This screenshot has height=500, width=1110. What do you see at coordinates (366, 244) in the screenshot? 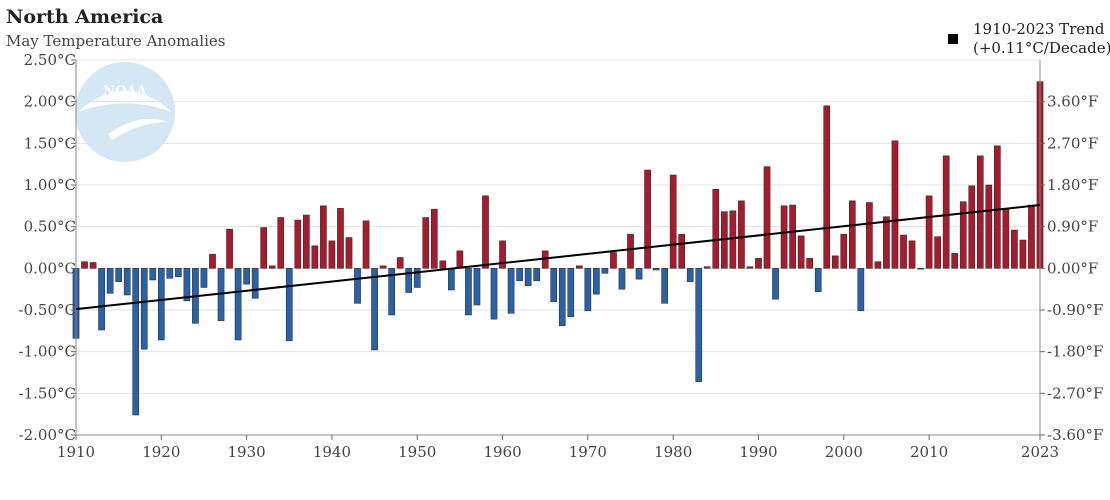
I see `bar-1944` at bounding box center [366, 244].